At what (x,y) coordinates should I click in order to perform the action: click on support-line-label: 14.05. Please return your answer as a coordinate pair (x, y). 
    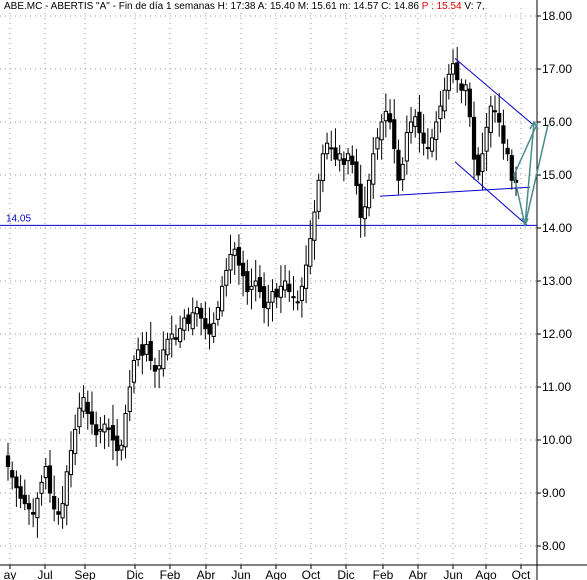
    Looking at the image, I should click on (18, 218).